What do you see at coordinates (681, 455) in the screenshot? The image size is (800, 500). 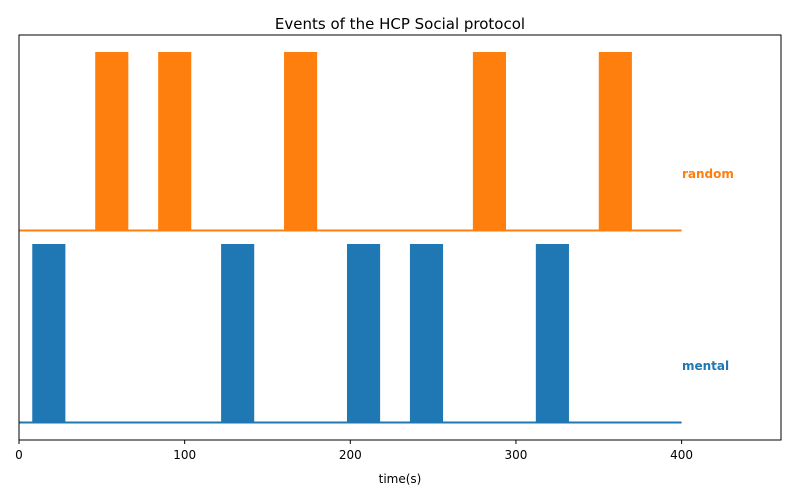 I see `x-tick-label: 400` at bounding box center [681, 455].